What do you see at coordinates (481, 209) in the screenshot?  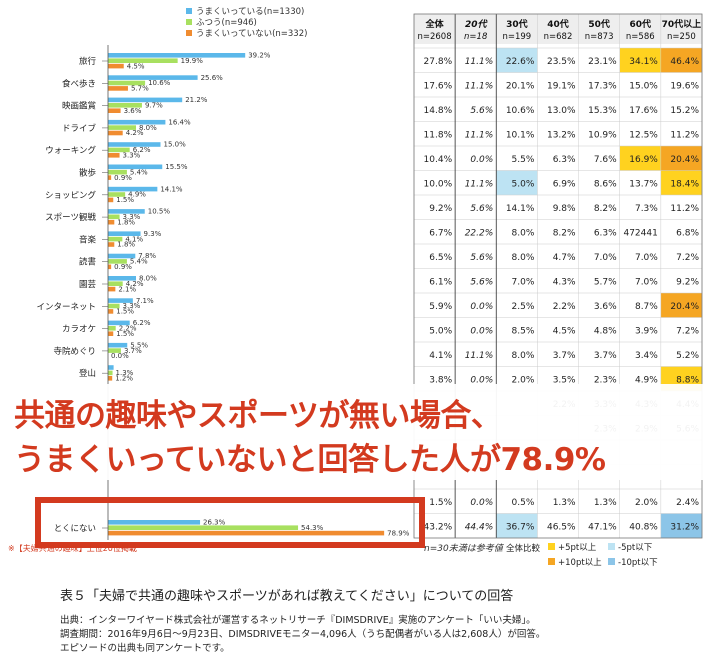 I see `table-cell: 5.6%` at bounding box center [481, 209].